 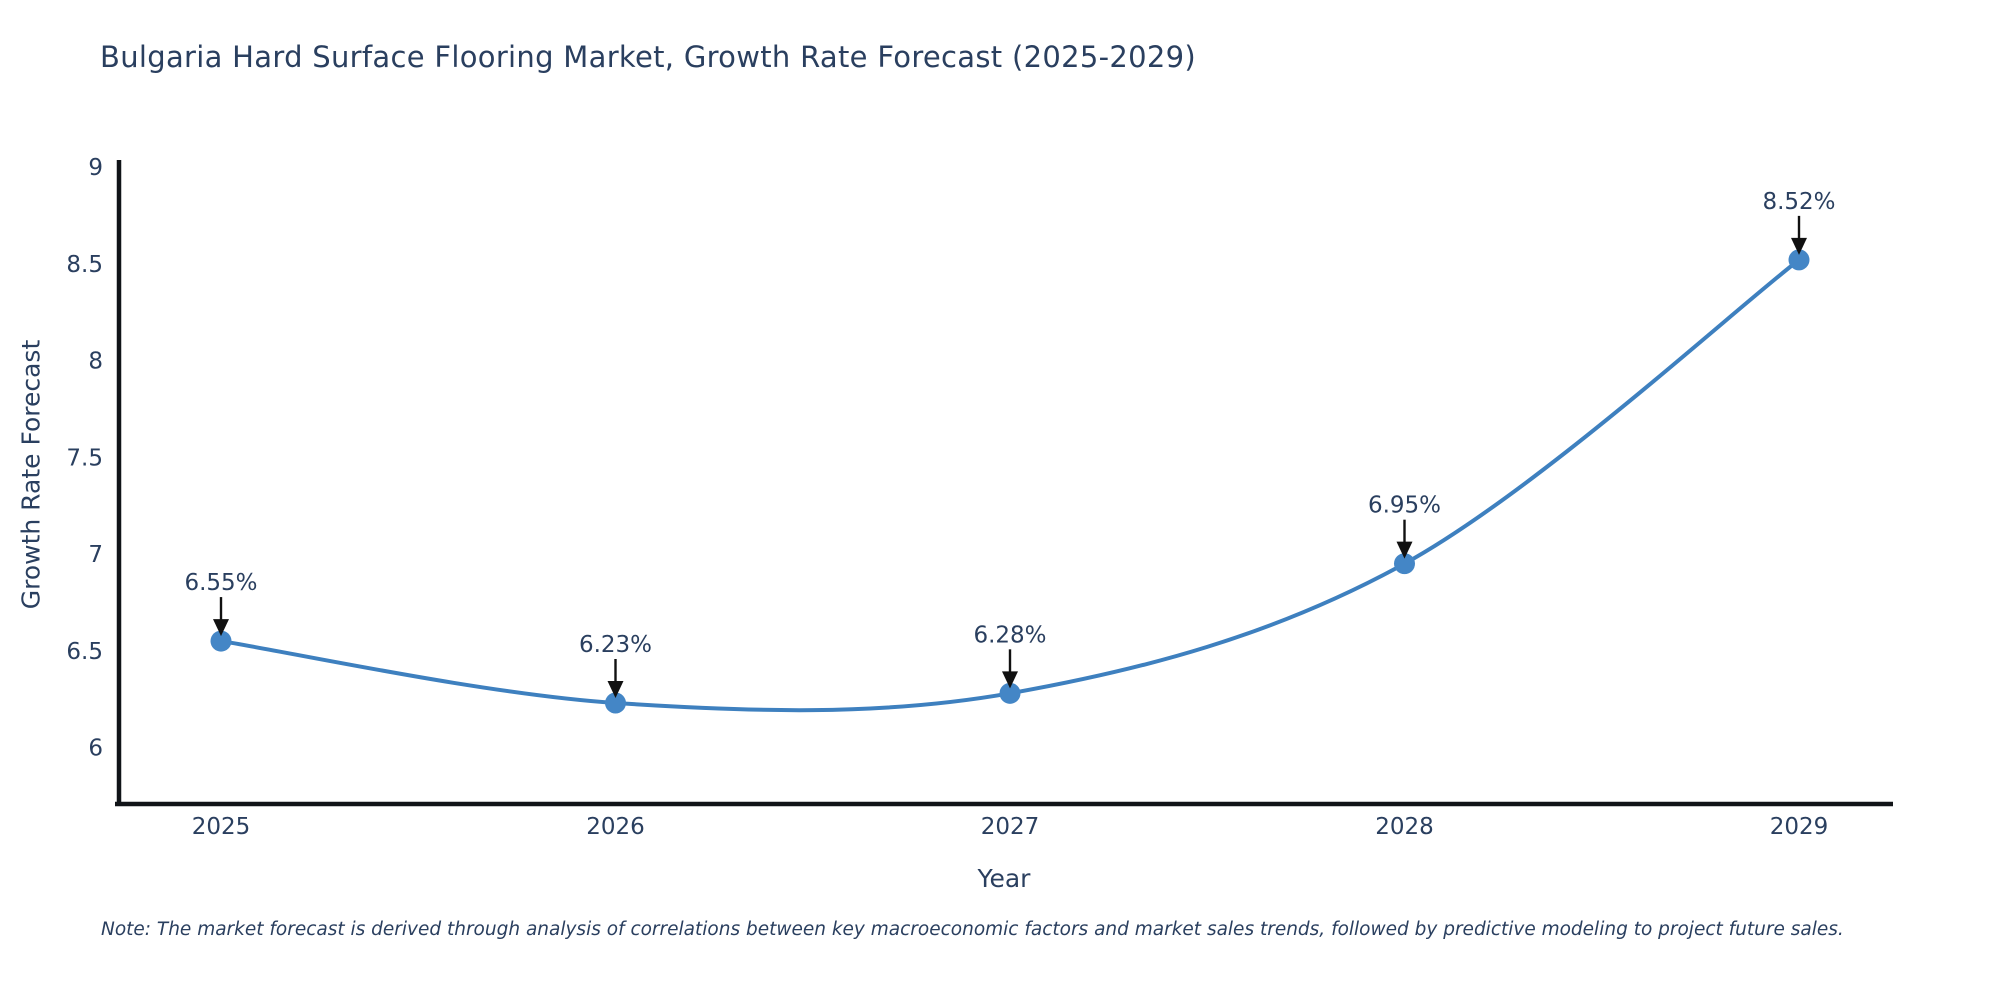 What do you see at coordinates (95, 749) in the screenshot?
I see `y-tick-label: 6` at bounding box center [95, 749].